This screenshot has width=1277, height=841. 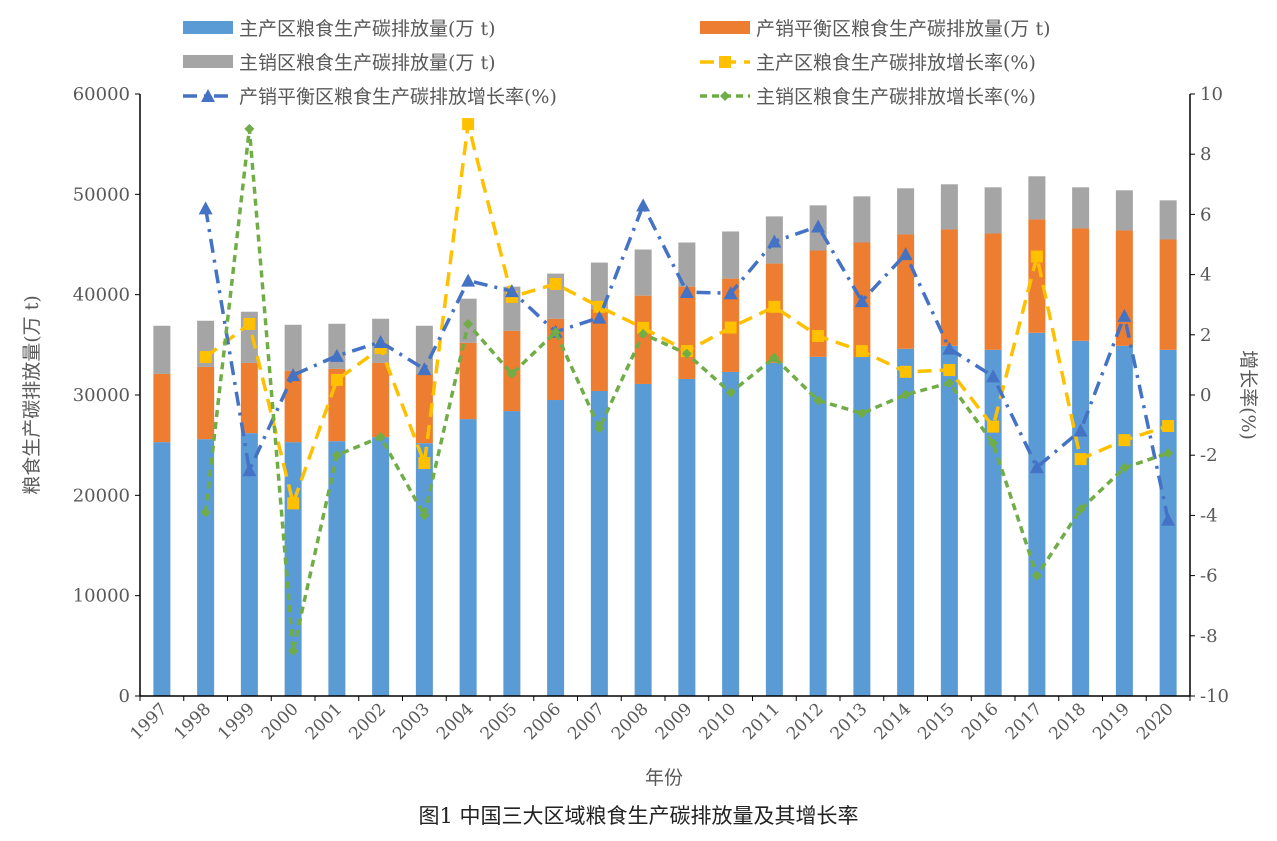 What do you see at coordinates (861, 351) in the screenshot?
I see `marker-main-producing-2013` at bounding box center [861, 351].